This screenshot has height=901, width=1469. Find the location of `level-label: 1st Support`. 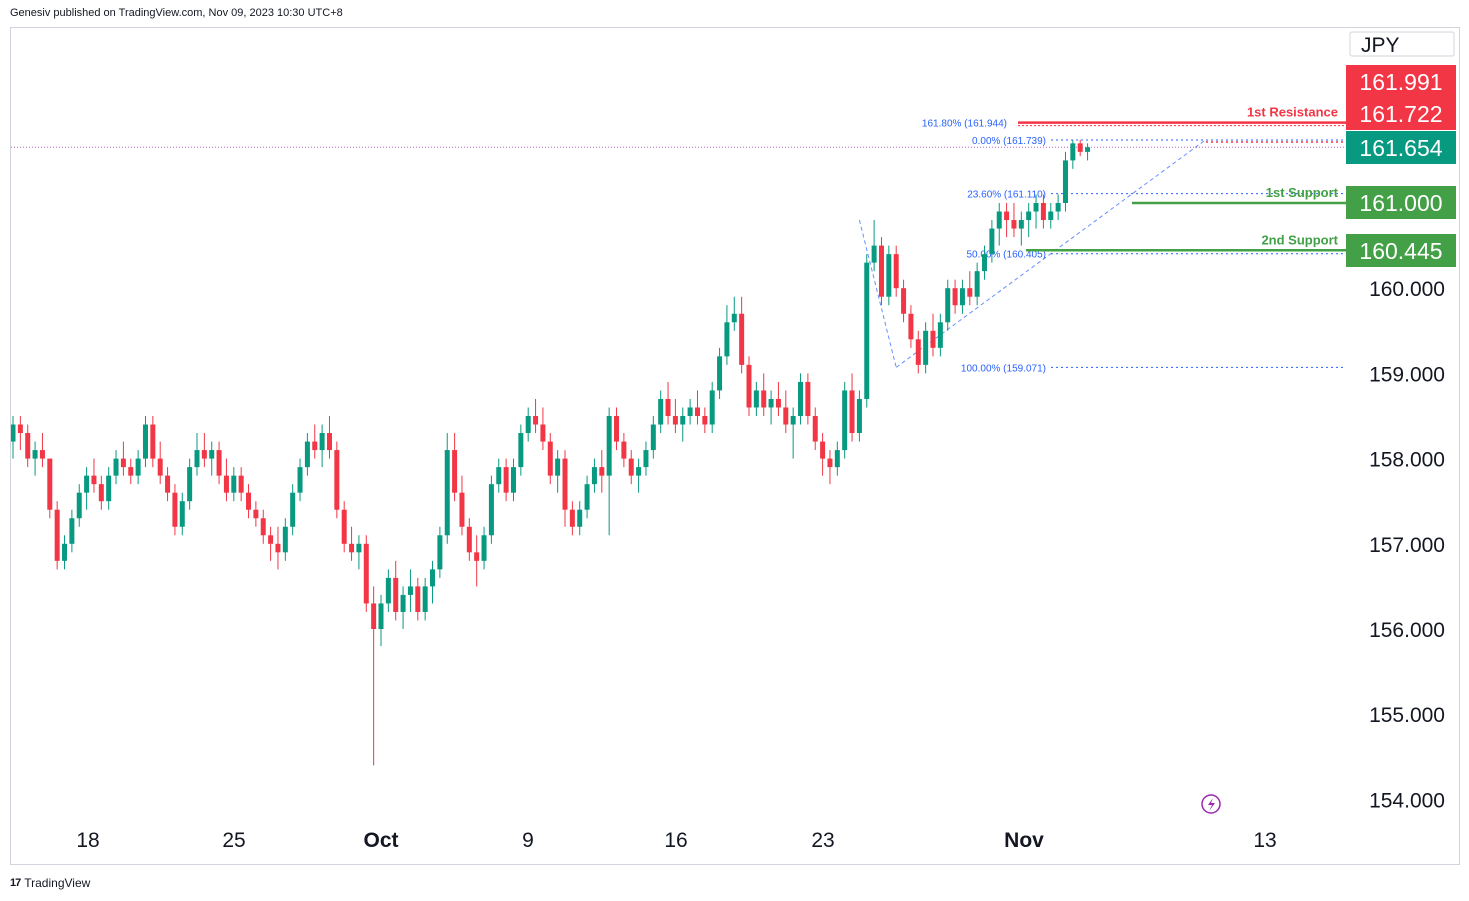

level-label: 1st Support is located at coordinates (1302, 192).